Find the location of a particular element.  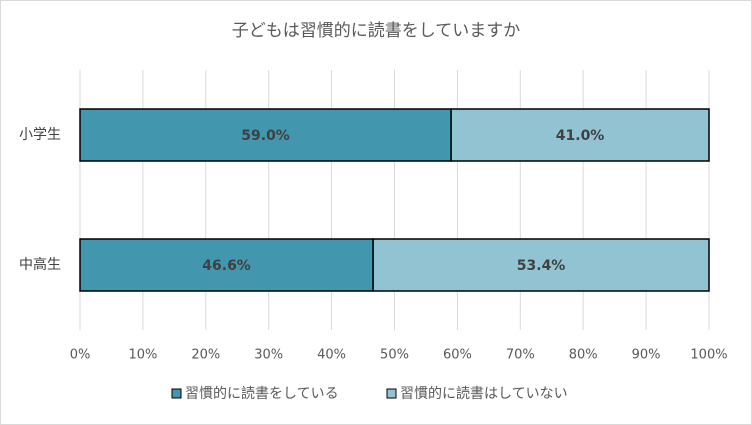

legend-label: 習慣的に読書をしている is located at coordinates (262, 393).